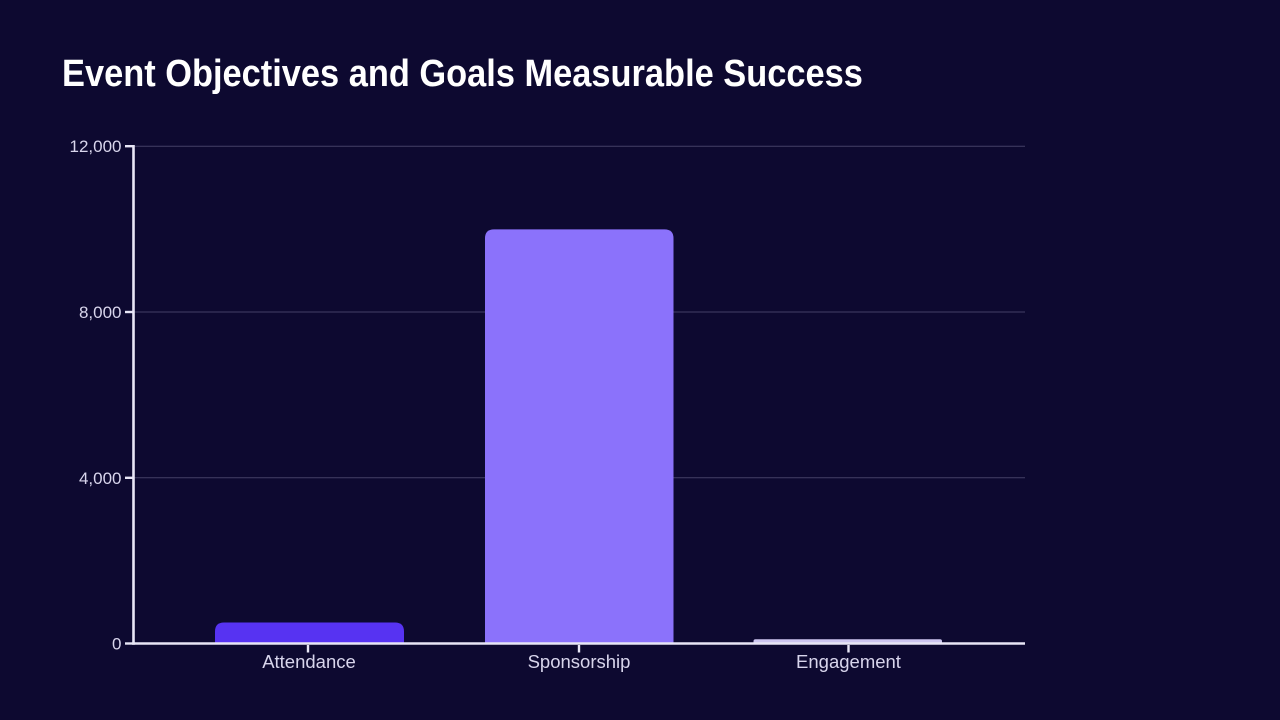 This screenshot has height=720, width=1280. I want to click on svg-text: 12,000, so click(96, 146).